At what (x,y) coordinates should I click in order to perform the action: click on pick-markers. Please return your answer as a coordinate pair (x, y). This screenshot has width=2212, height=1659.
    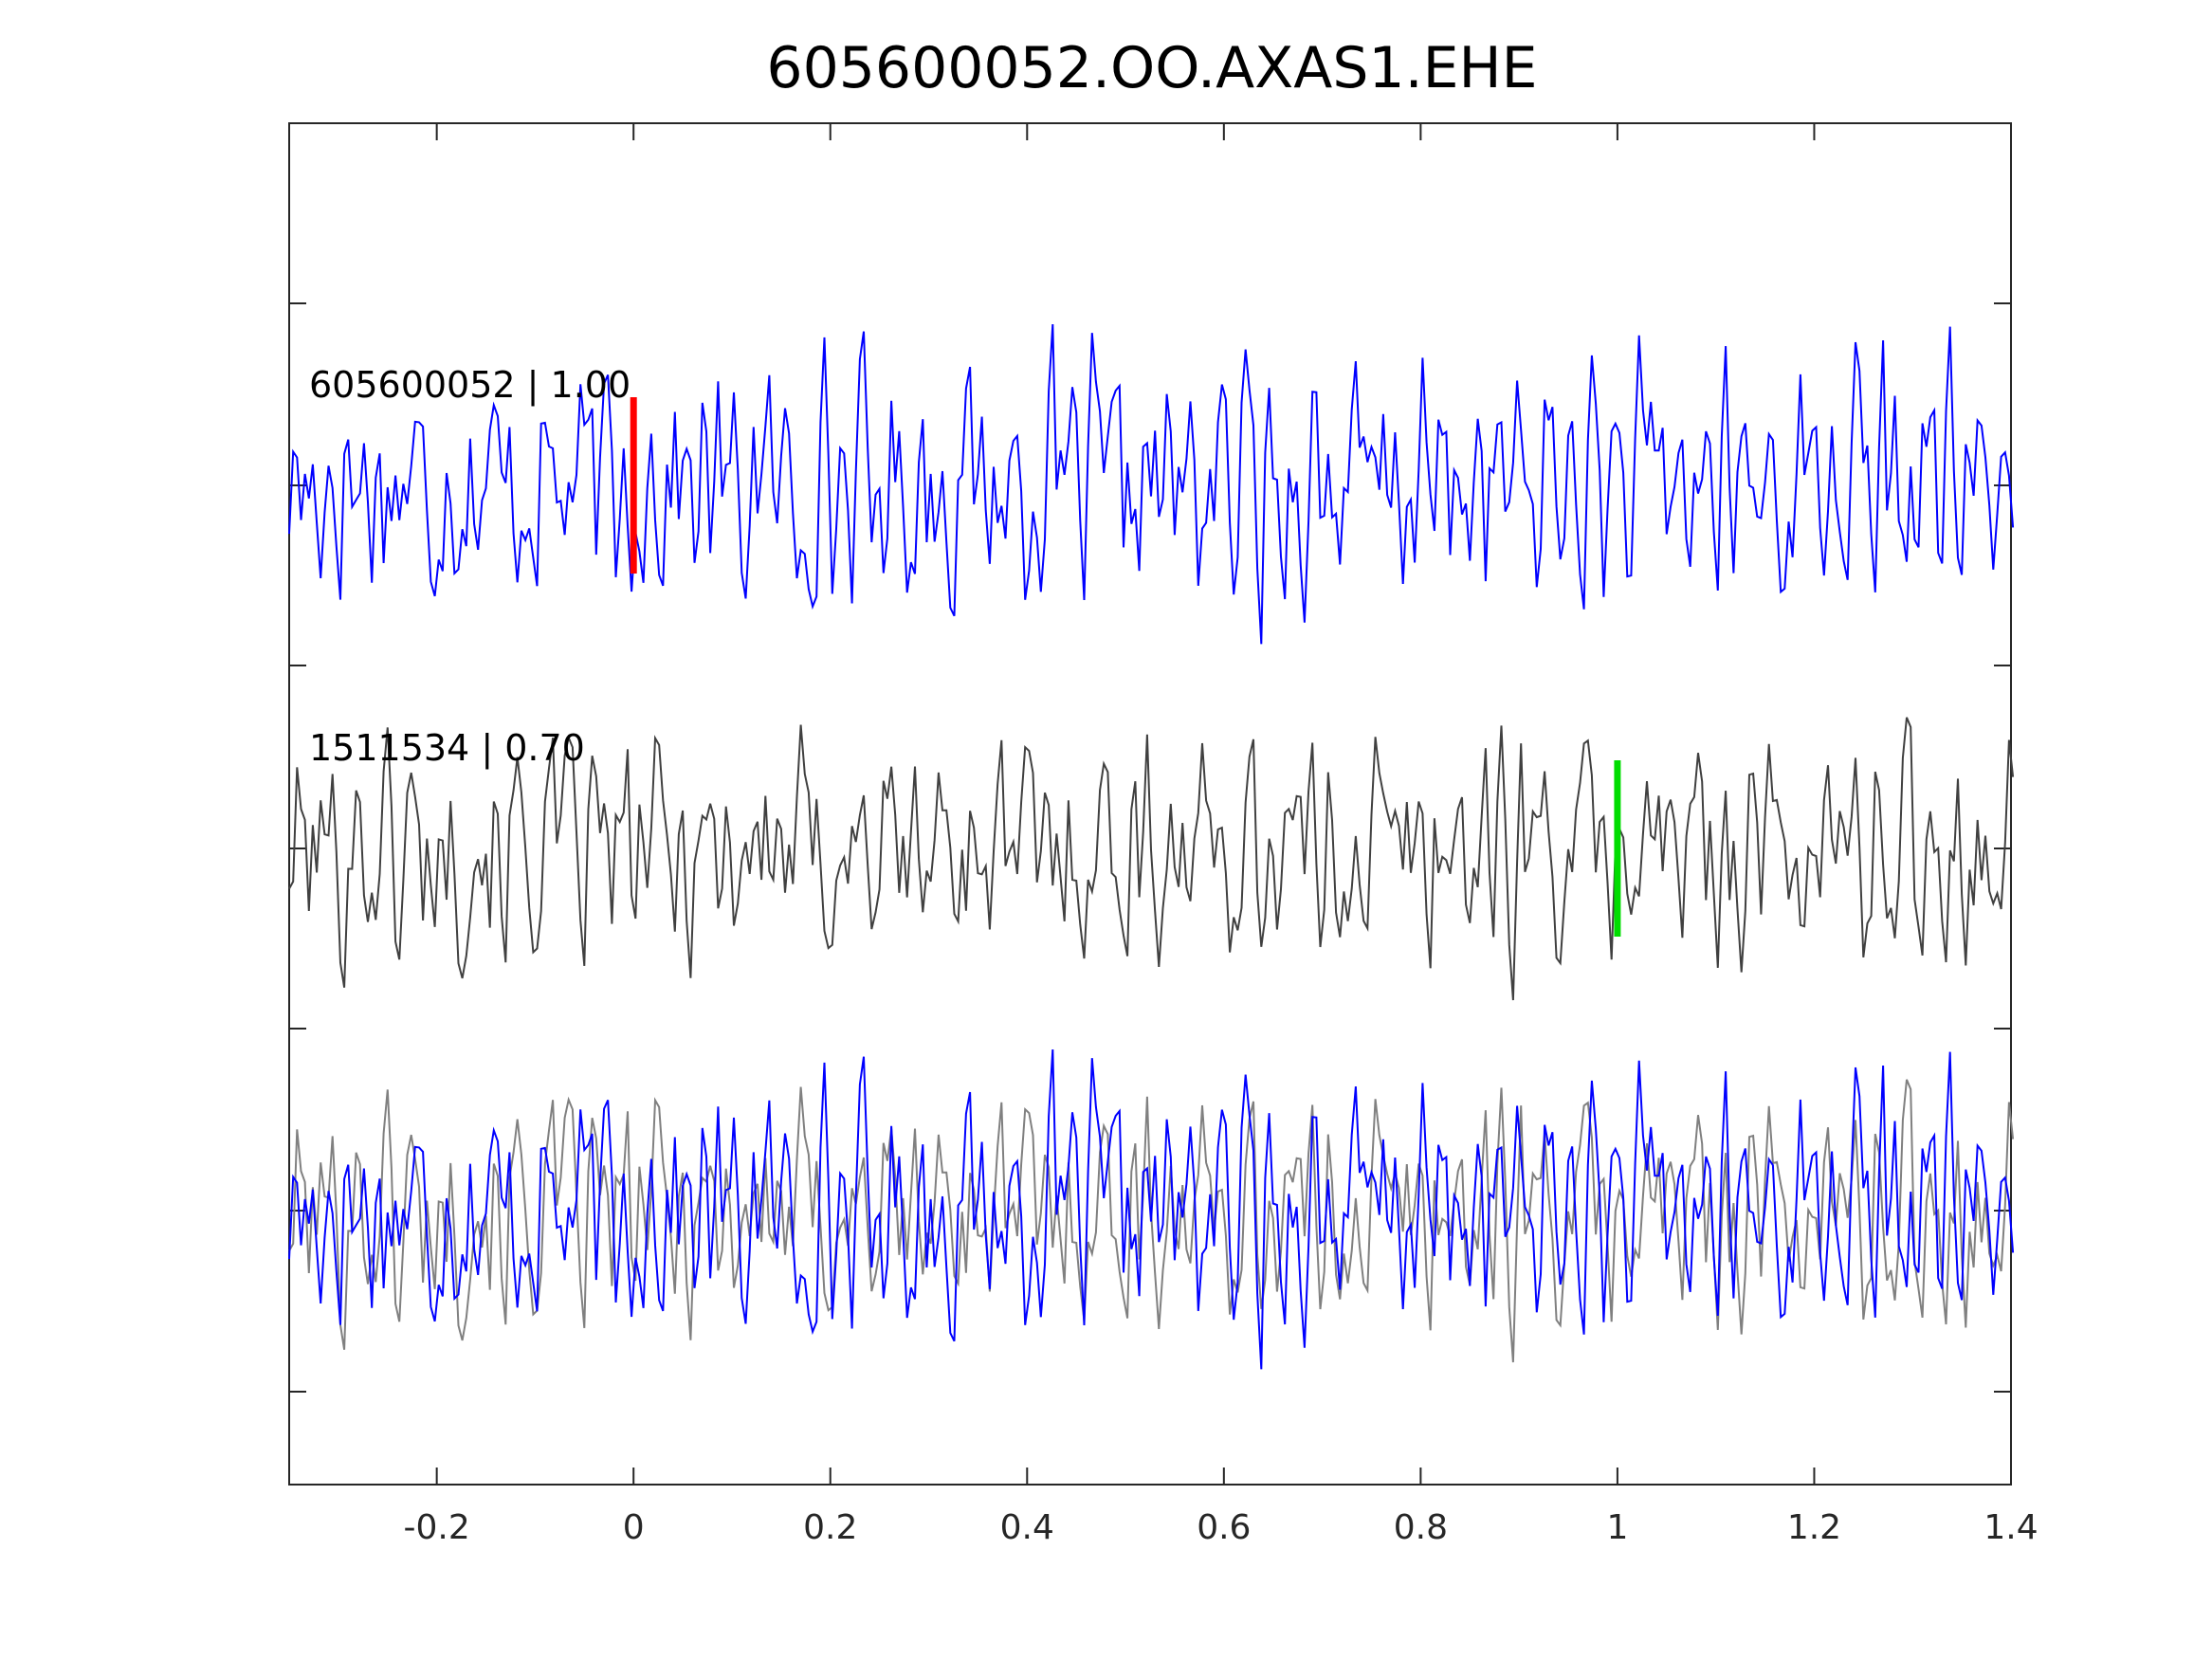
    Looking at the image, I should click on (1125, 667).